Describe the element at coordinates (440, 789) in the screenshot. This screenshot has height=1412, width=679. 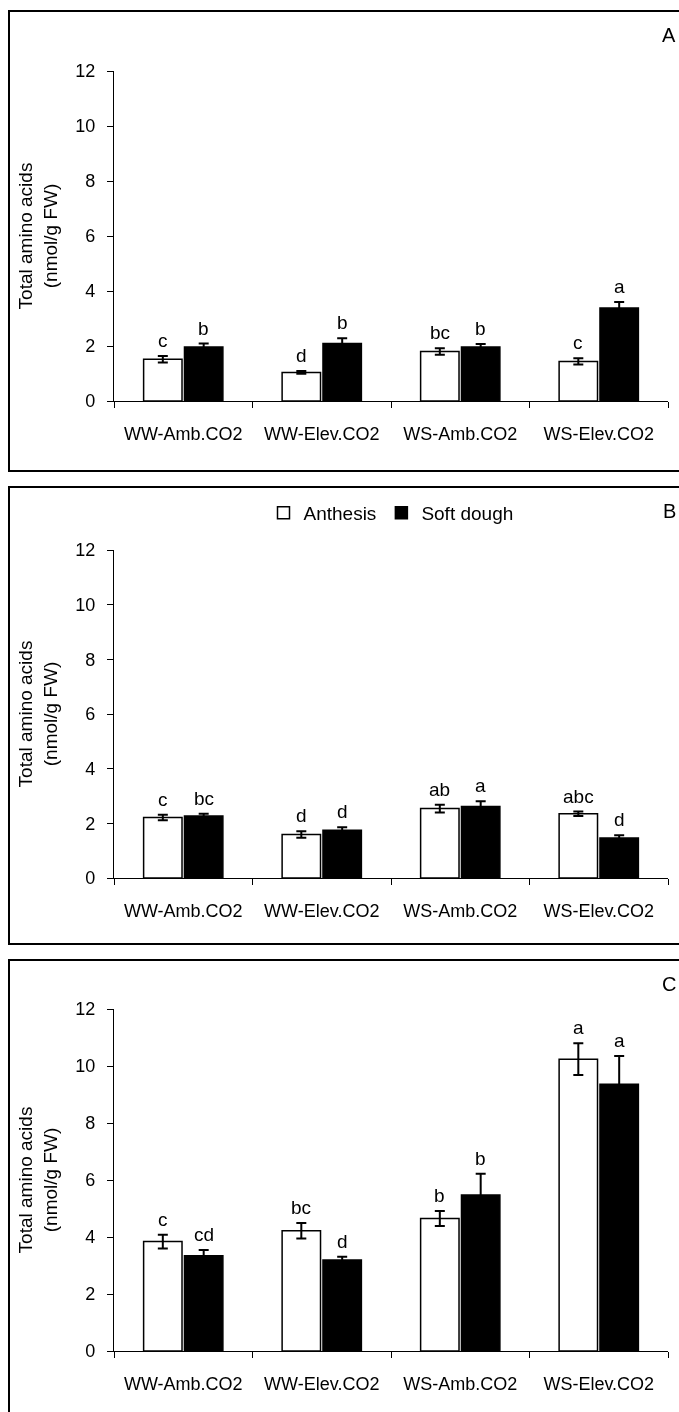
I see `data-label: ab` at that location.